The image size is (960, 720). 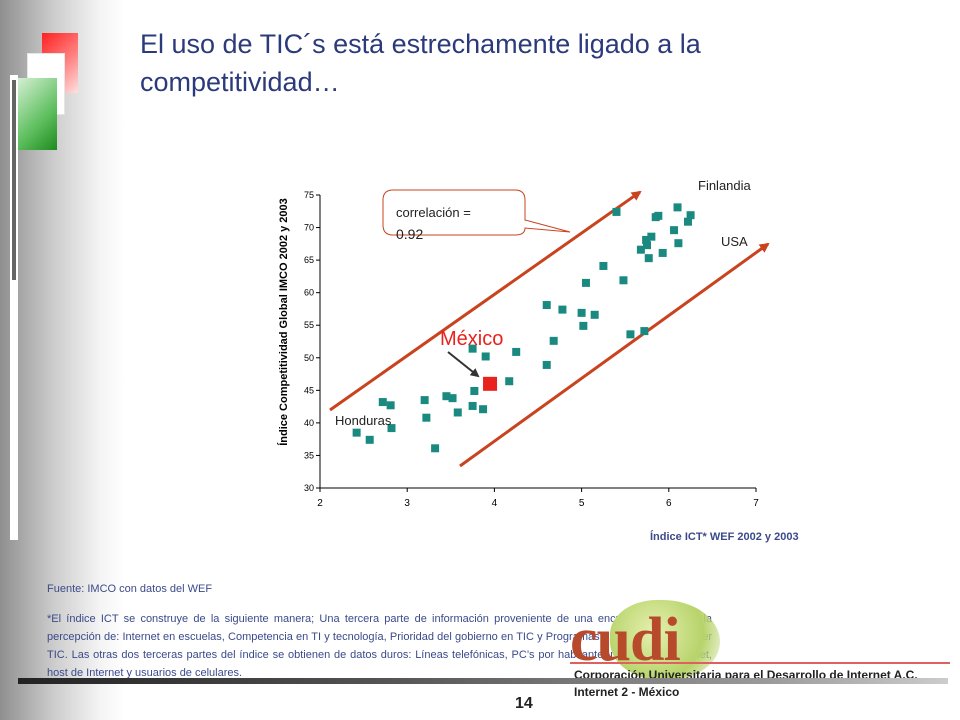 What do you see at coordinates (312, 341) in the screenshot?
I see `y-ticks: 30 35 40 45 50 55 60 65 70 75` at bounding box center [312, 341].